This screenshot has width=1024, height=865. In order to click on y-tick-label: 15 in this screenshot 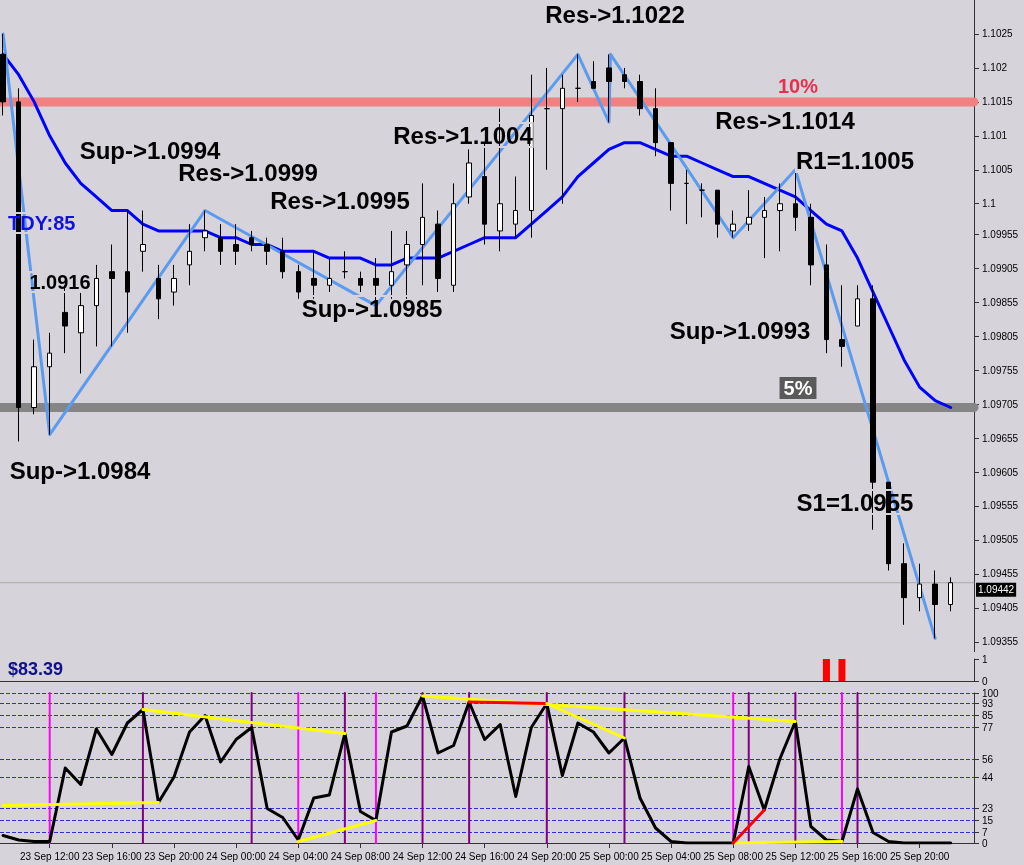, I will do `click(988, 820)`.